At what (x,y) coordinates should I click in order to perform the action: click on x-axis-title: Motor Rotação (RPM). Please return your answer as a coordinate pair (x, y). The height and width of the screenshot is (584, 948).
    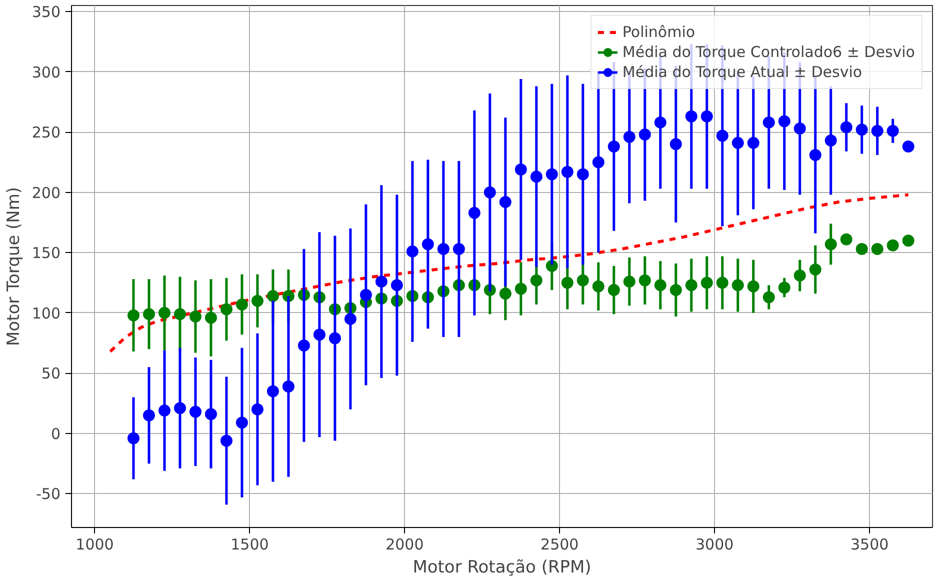
    Looking at the image, I should click on (502, 568).